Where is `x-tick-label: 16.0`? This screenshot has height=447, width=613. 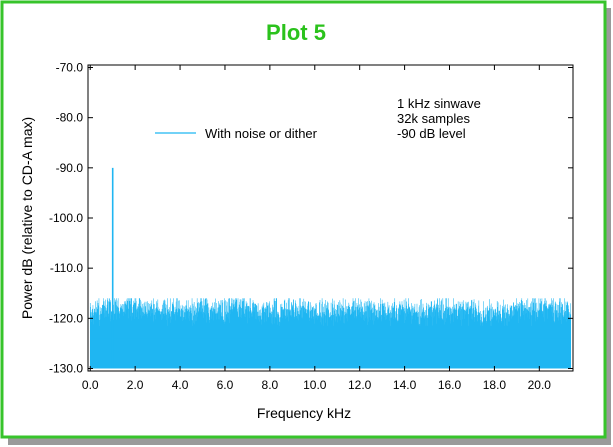
x-tick-label: 16.0 is located at coordinates (450, 385).